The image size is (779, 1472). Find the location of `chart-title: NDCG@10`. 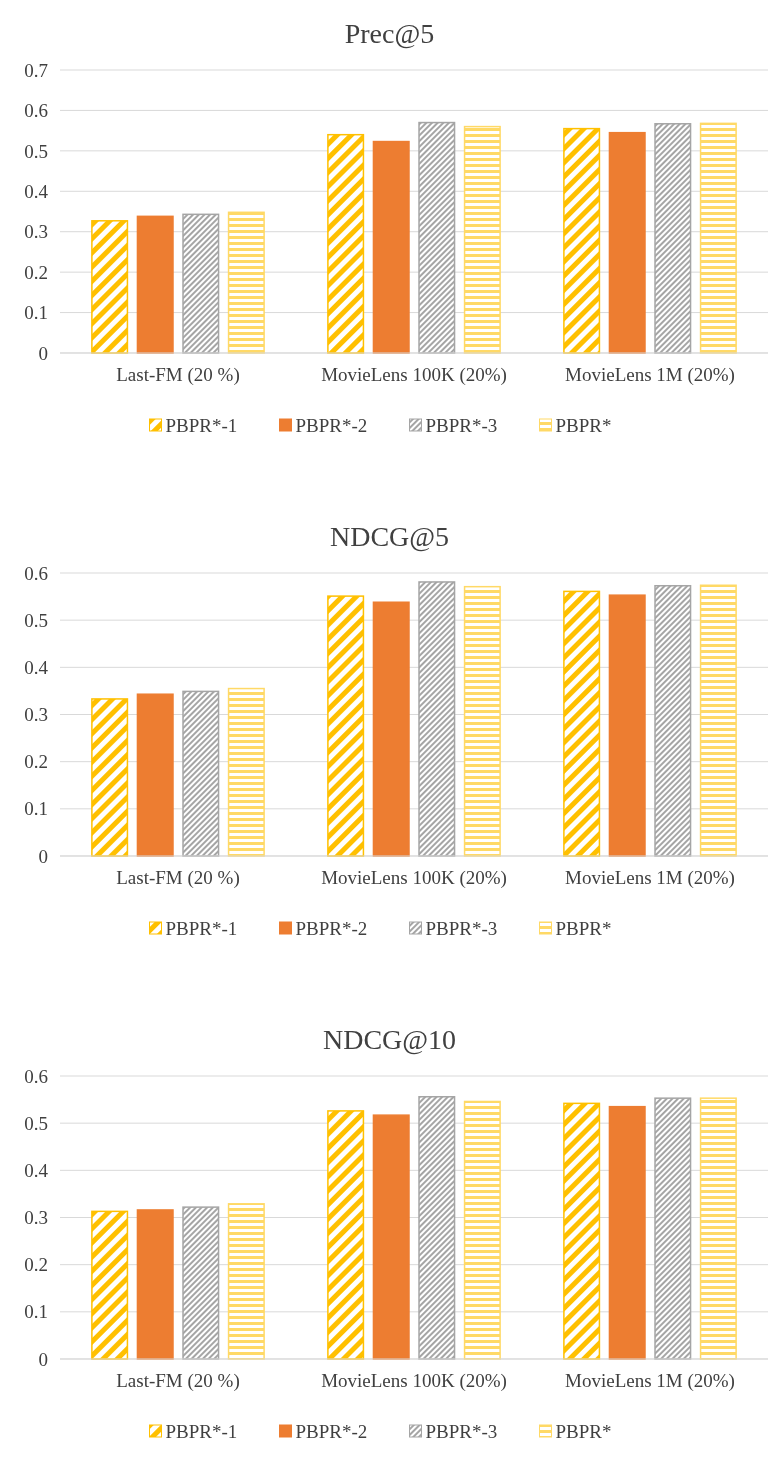

chart-title: NDCG@10 is located at coordinates (389, 1039).